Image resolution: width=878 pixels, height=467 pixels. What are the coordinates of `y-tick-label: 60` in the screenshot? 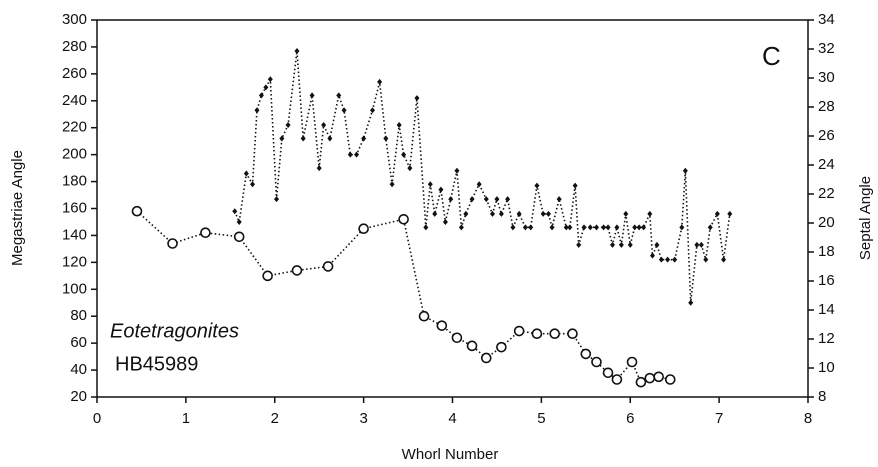 It's located at (78, 342).